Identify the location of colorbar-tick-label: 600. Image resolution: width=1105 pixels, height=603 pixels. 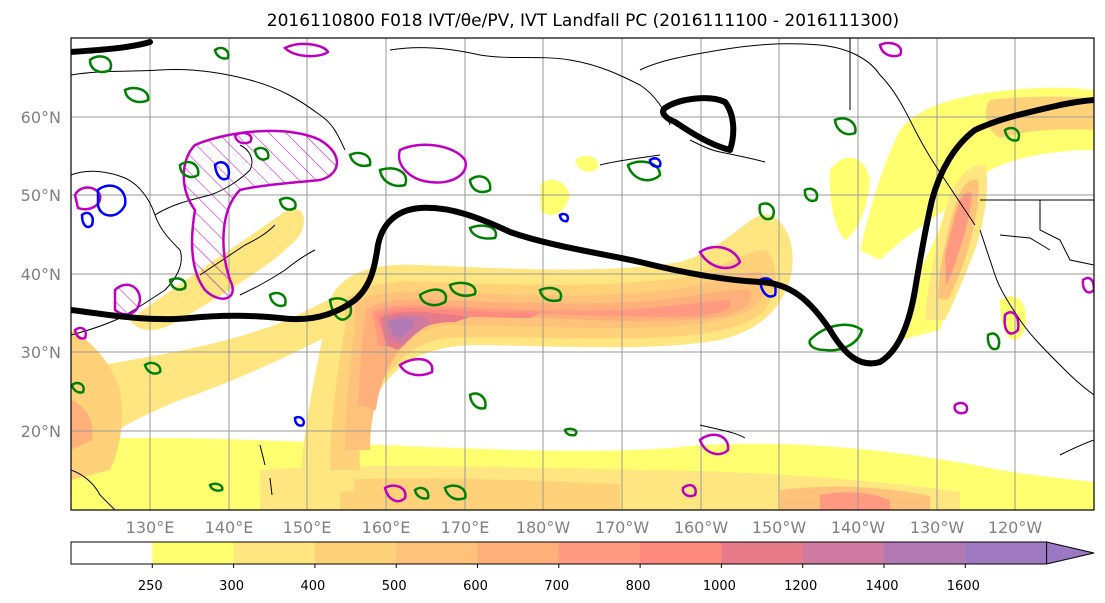
(475, 586).